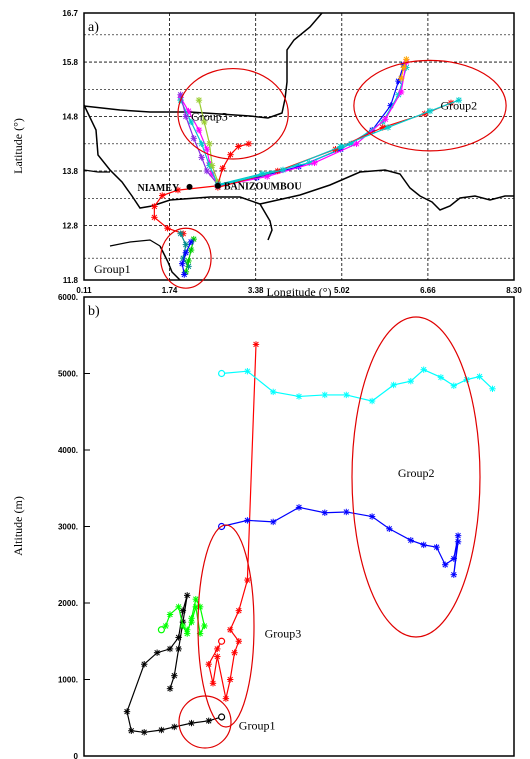  I want to click on x-tick-label: 1.74, so click(170, 290).